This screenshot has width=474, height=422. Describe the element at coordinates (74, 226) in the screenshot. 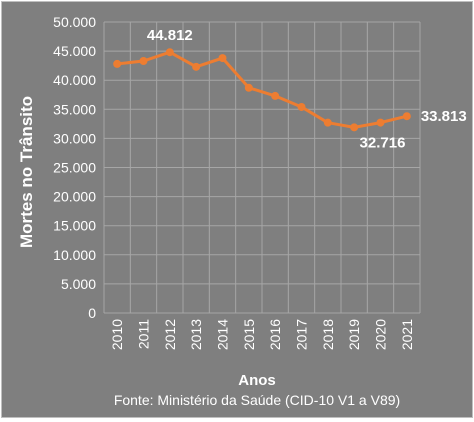

I see `y-tick-label: 15.000` at that location.